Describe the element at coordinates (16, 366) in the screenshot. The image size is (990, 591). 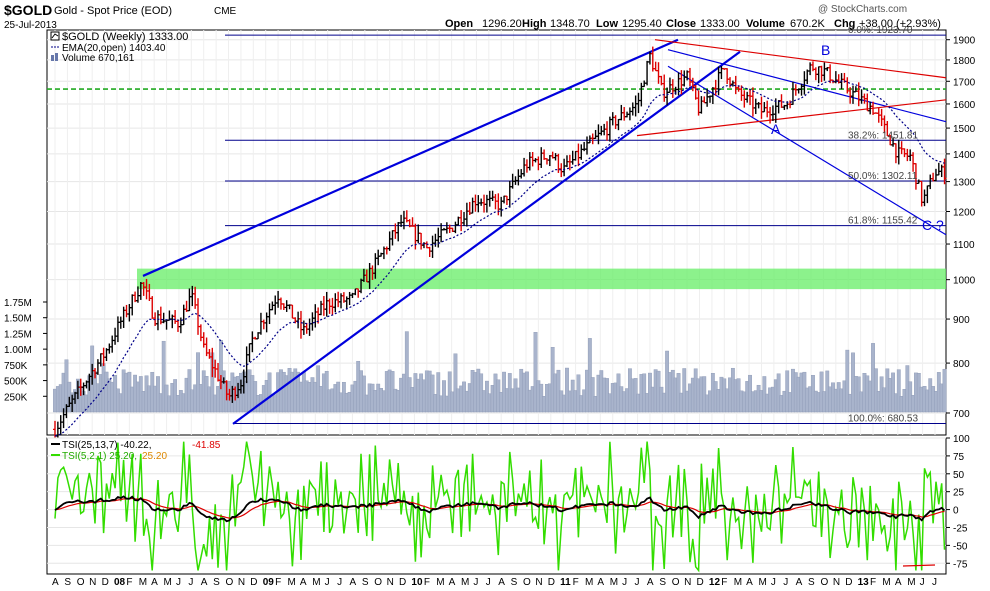
I see `volume-tick-label: 750K` at that location.